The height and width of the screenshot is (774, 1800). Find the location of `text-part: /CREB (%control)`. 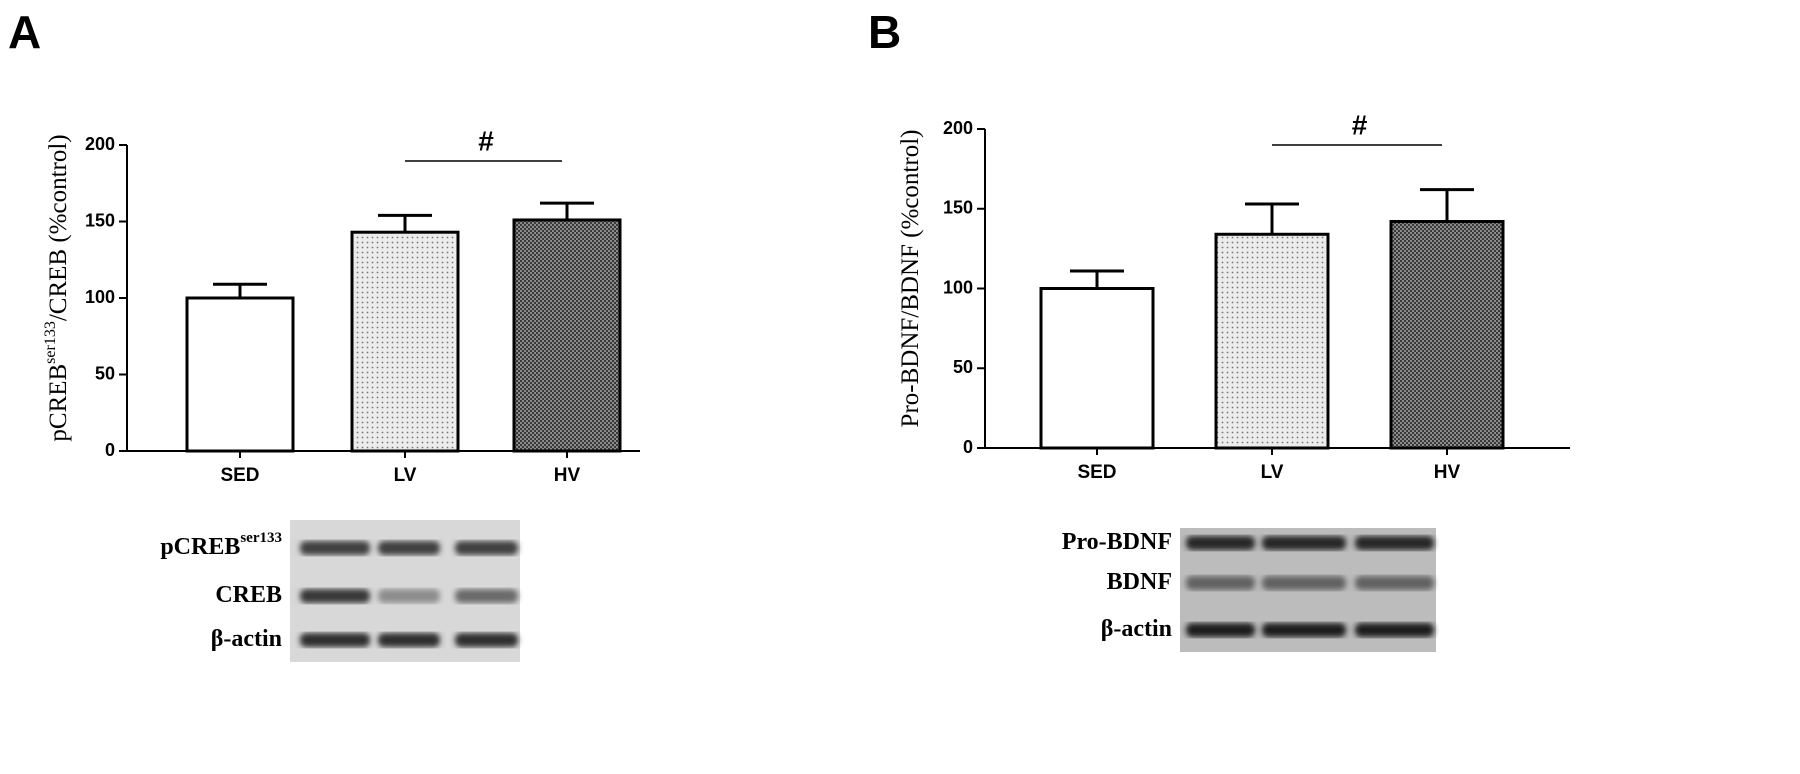

text-part: /CREB (%control) is located at coordinates (58, 227).